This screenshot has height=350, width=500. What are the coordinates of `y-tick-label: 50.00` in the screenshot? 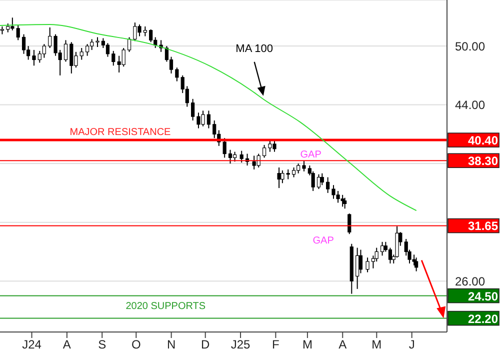 It's located at (470, 46).